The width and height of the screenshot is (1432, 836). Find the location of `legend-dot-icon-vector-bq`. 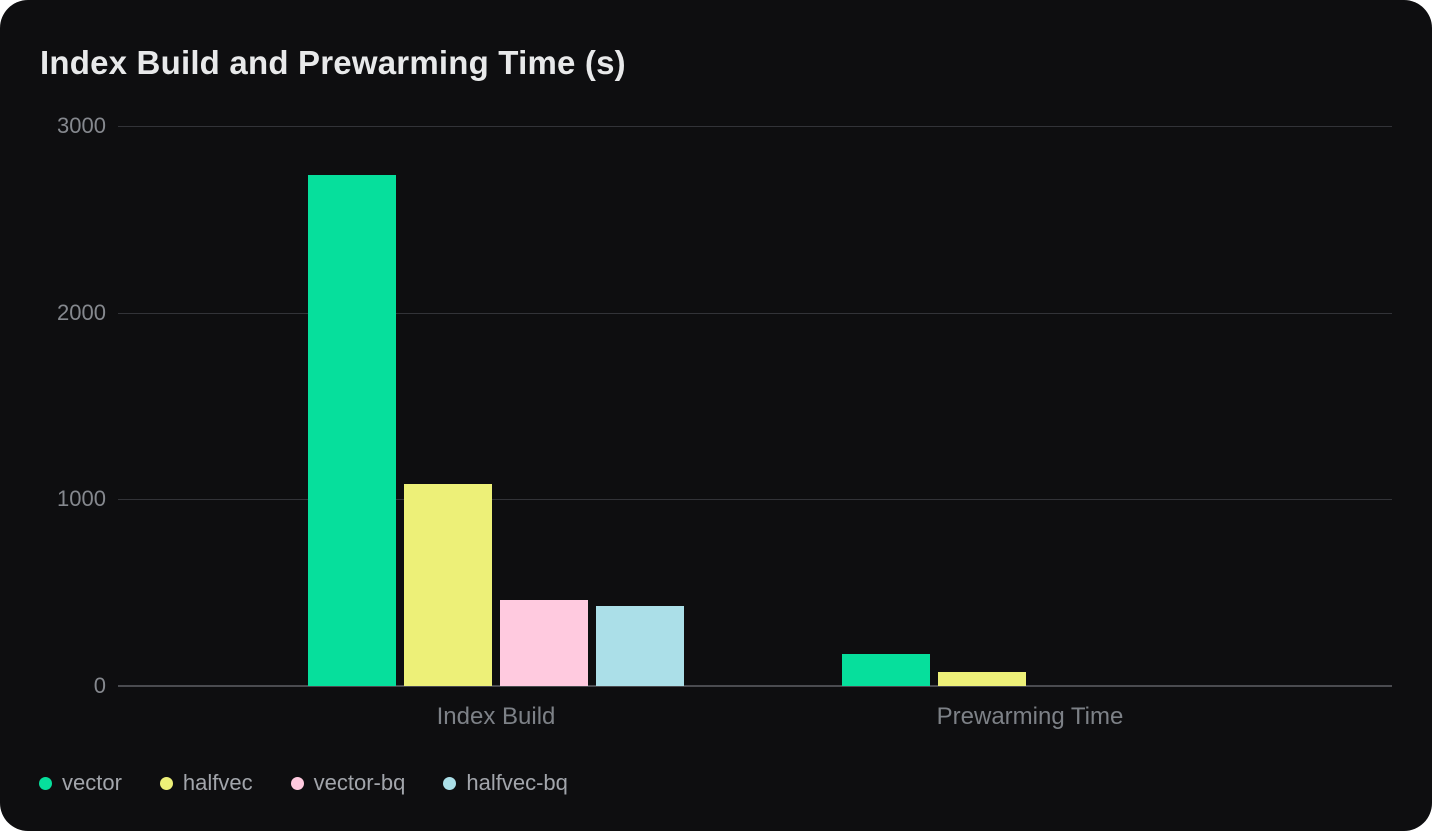

legend-dot-icon-vector-bq is located at coordinates (297, 783).